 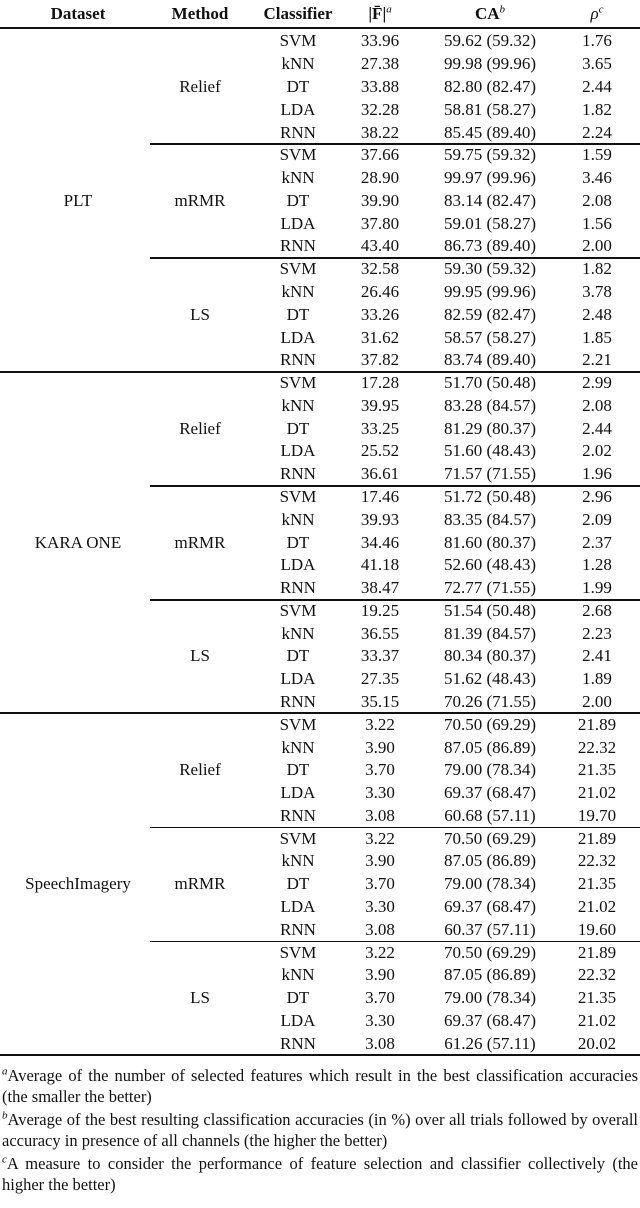 What do you see at coordinates (380, 246) in the screenshot?
I see `num-features: 43.40` at bounding box center [380, 246].